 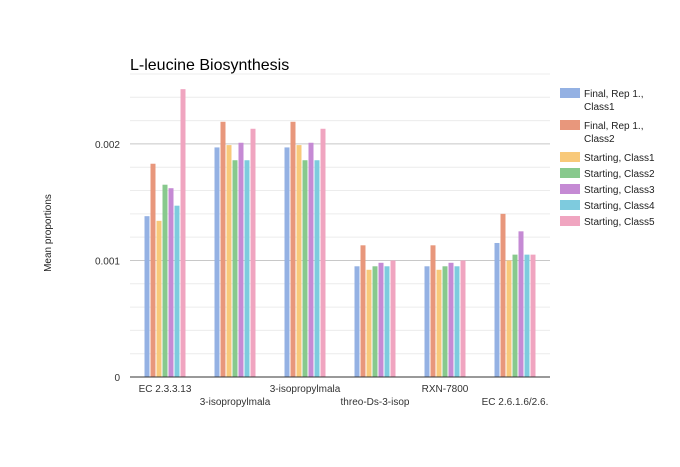 What do you see at coordinates (209, 65) in the screenshot?
I see `chart-title: L-leucine Biosynthesis` at bounding box center [209, 65].